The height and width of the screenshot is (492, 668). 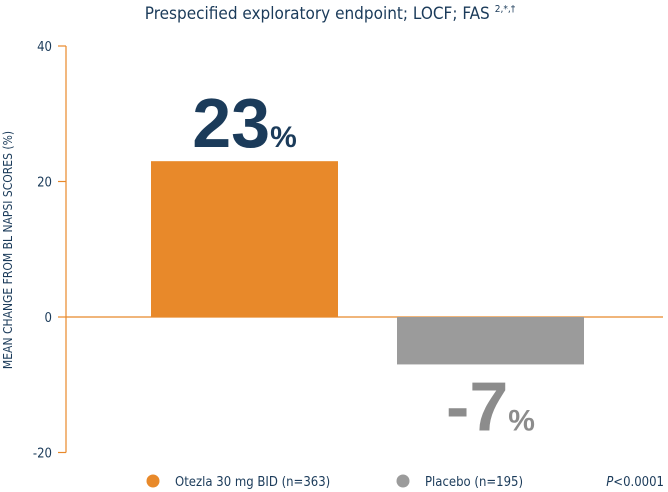 I want to click on legend-label: Otezla 30 mg BID (n=363), so click(x=252, y=482).